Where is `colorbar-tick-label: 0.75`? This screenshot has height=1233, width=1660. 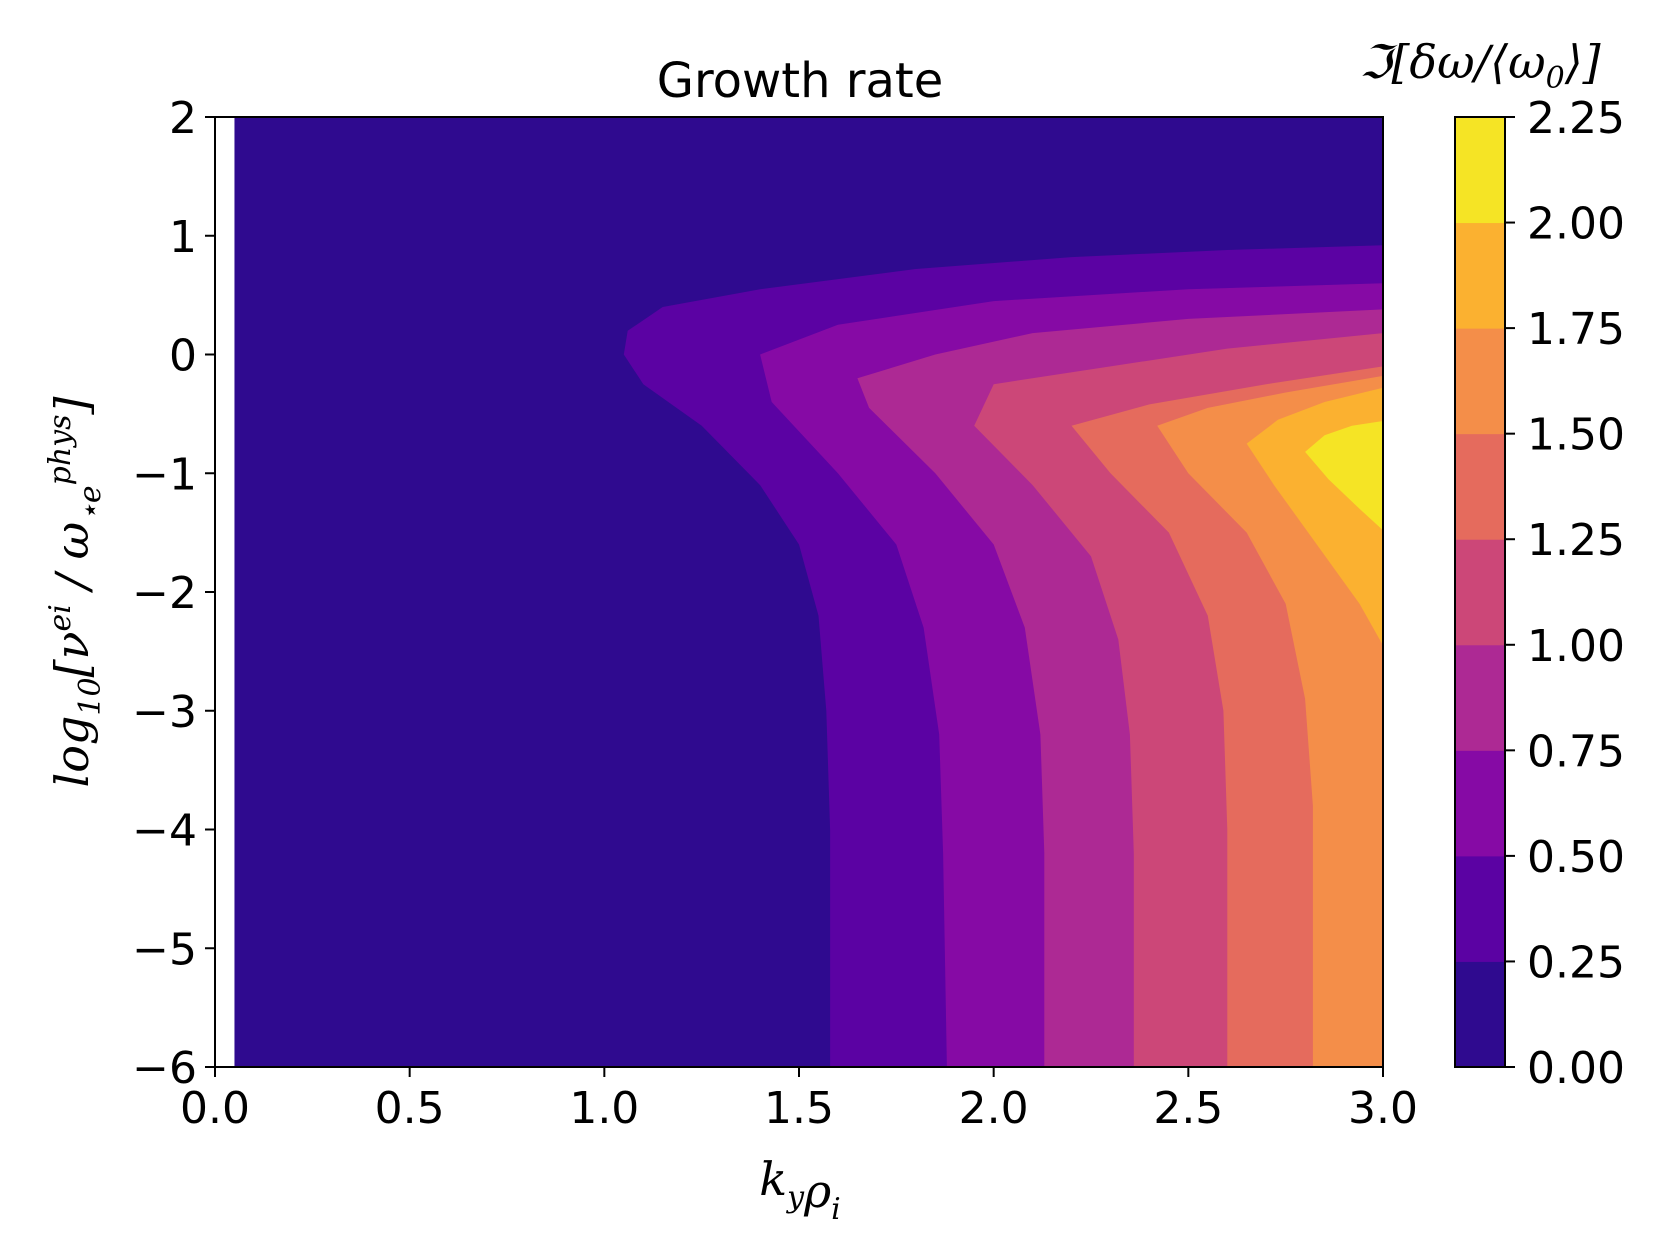 colorbar-tick-label: 0.75 is located at coordinates (1576, 751).